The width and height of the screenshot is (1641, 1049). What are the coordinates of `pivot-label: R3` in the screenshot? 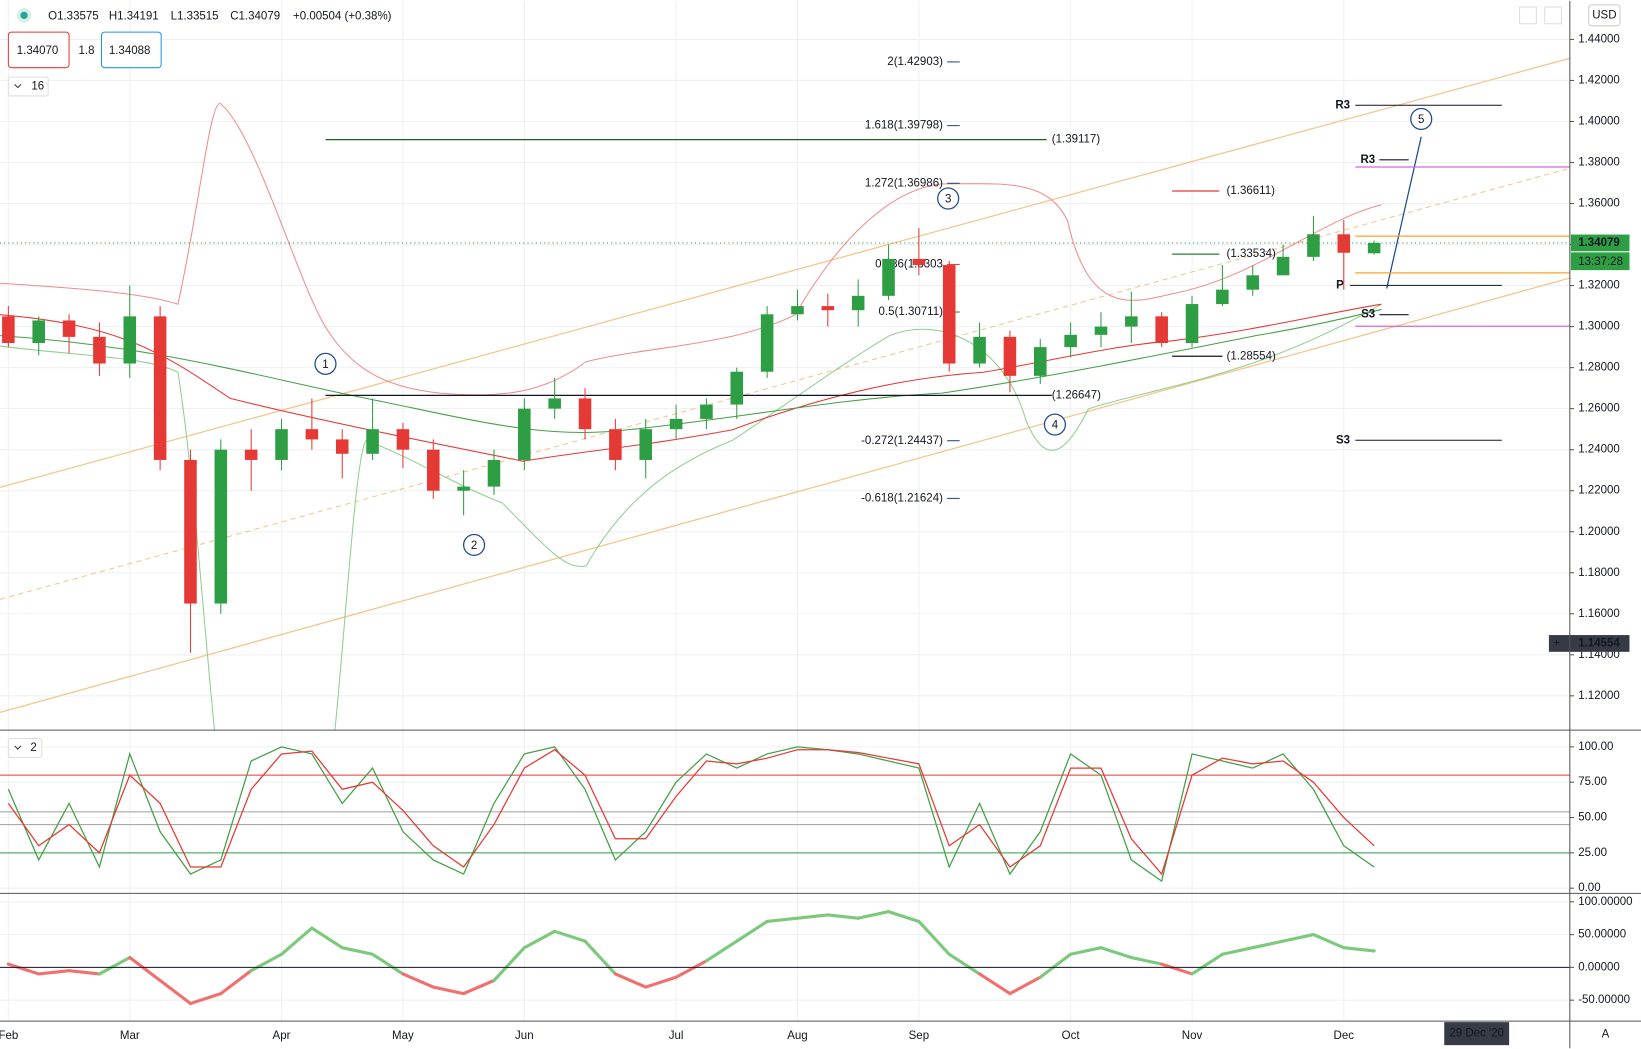 It's located at (1367, 160).